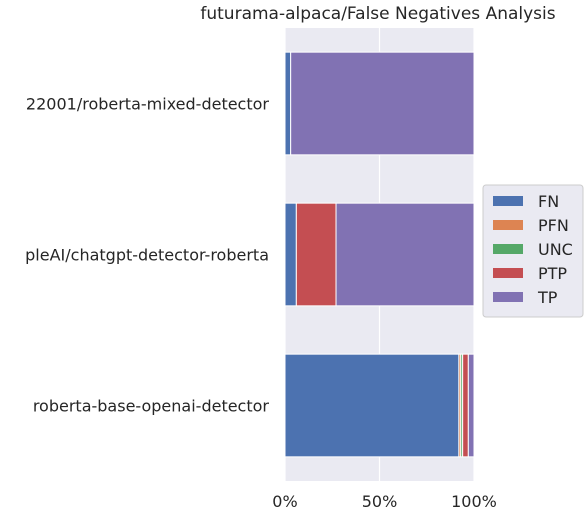  What do you see at coordinates (474, 501) in the screenshot?
I see `x-tick-label: 100%` at bounding box center [474, 501].